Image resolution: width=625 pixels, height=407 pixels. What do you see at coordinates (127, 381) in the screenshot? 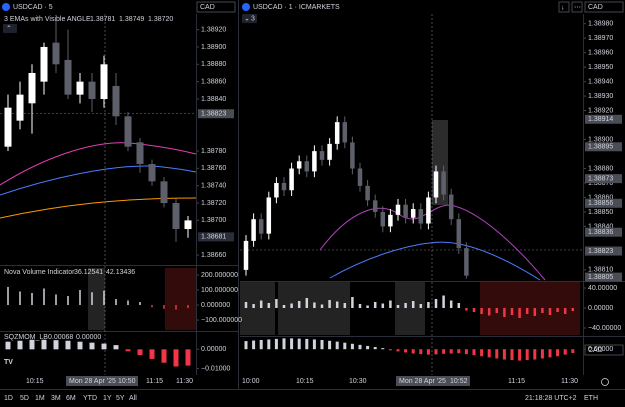
I see `crosshair-time: 10:50` at bounding box center [127, 381].